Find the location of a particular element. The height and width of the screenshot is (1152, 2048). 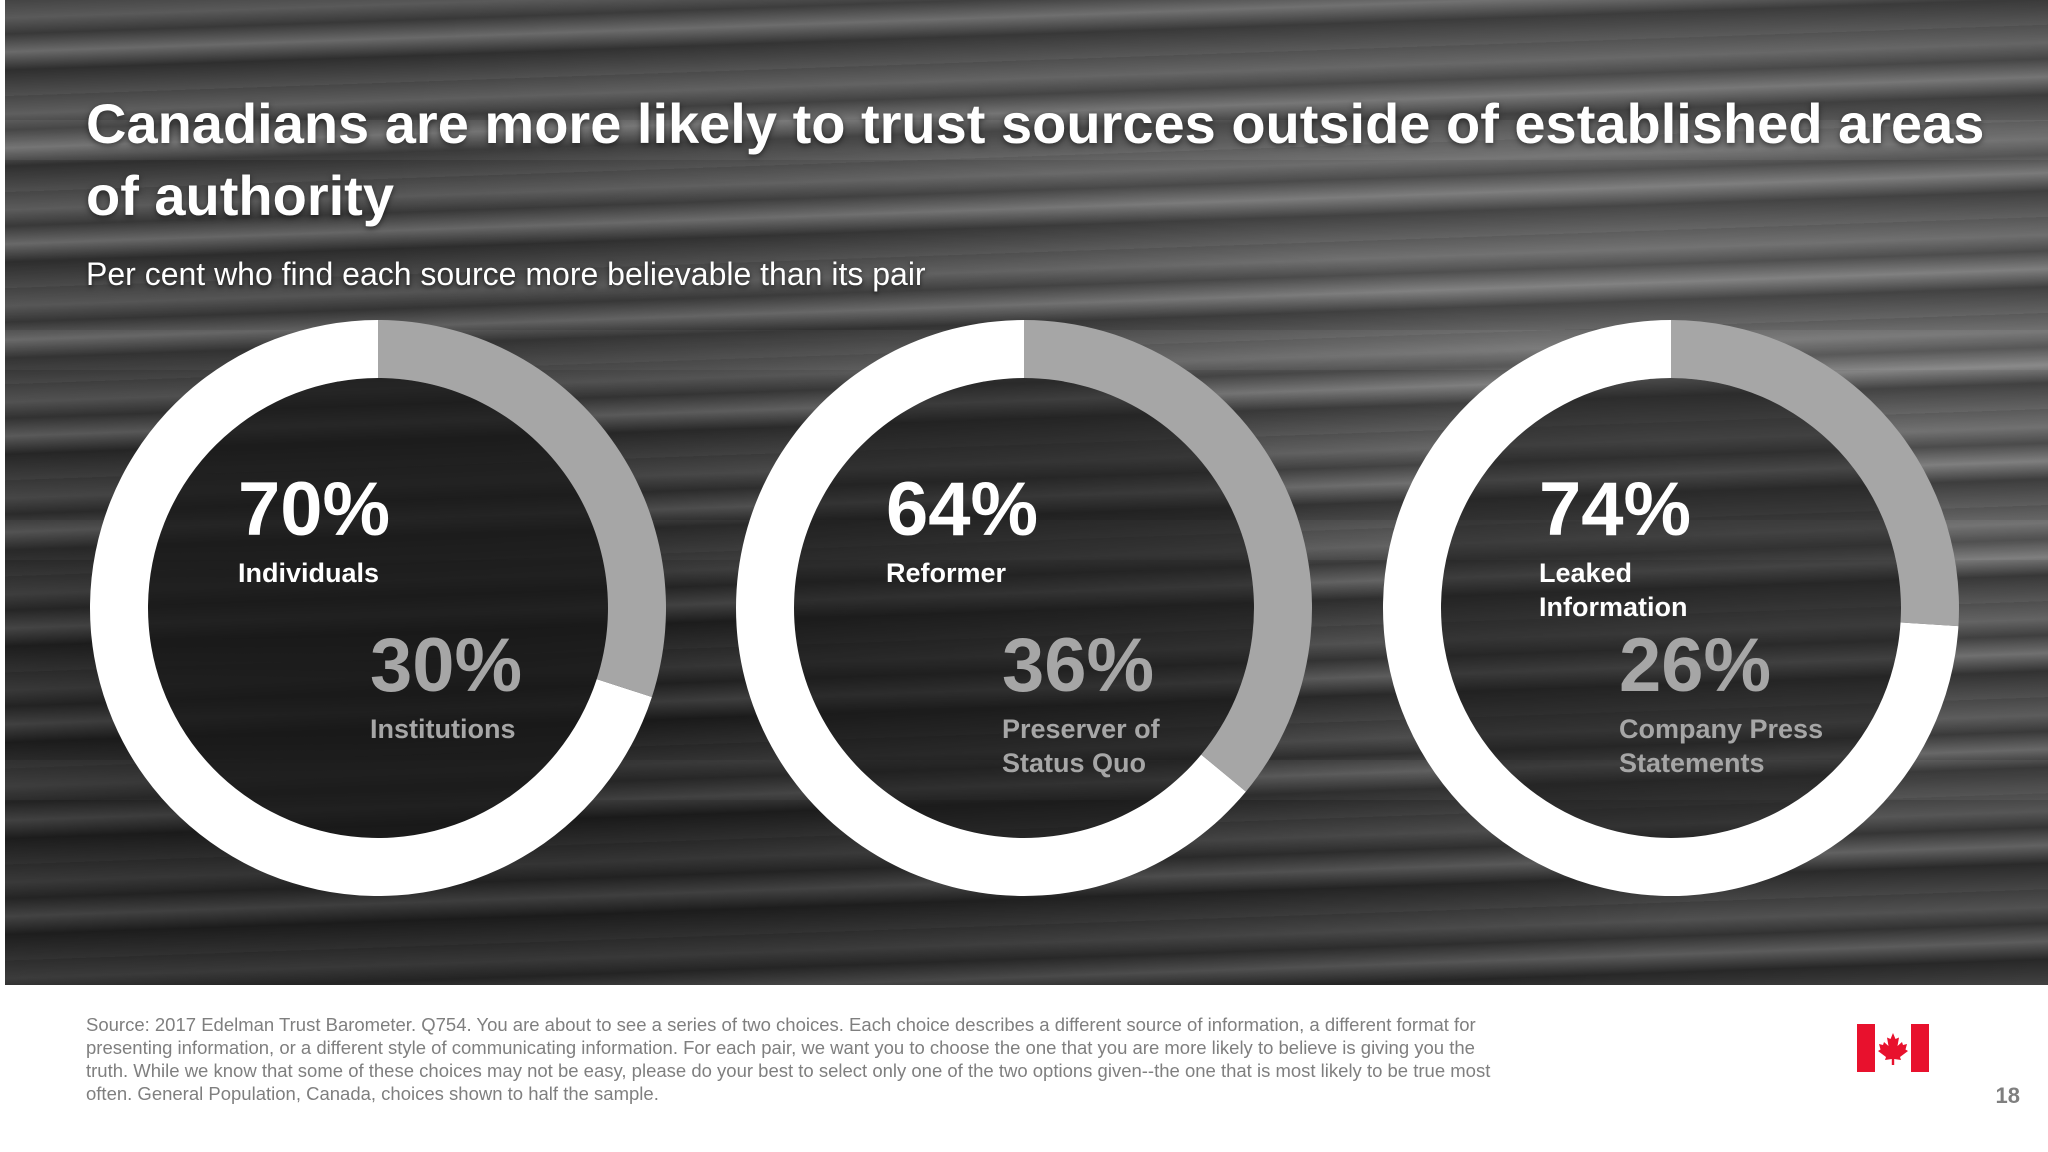

page-number: 18 is located at coordinates (2007, 1095).